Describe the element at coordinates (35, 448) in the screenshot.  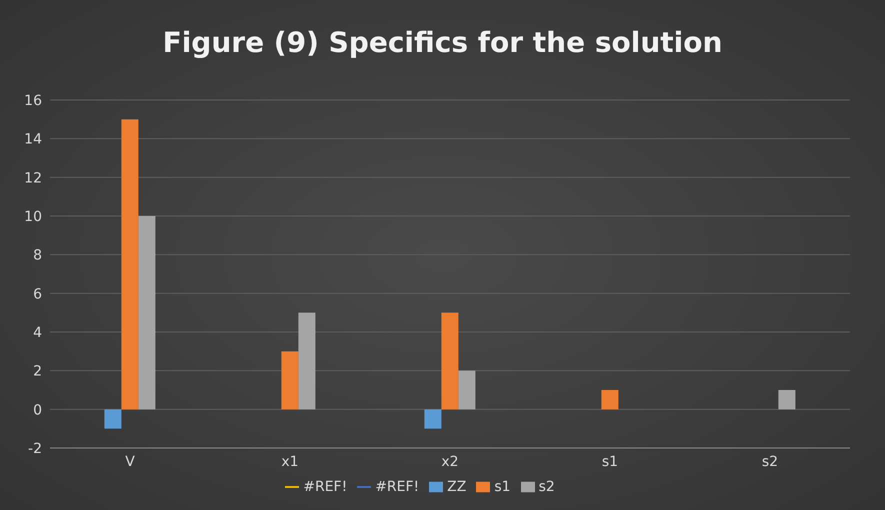
I see `y-tick-label: -2` at that location.